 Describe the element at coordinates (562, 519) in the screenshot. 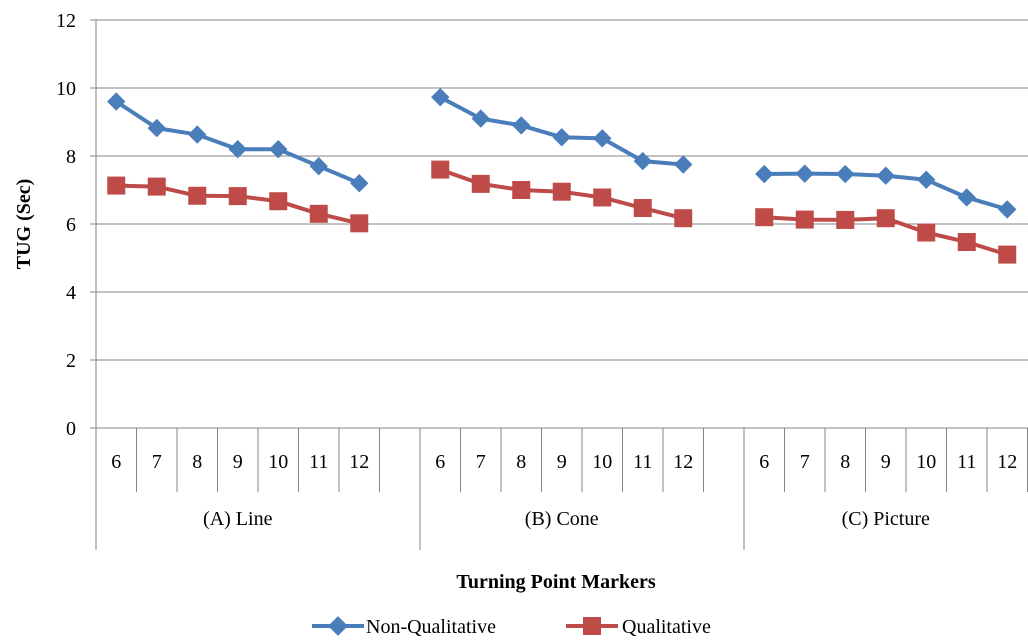

I see `group-label: (B) Cone` at that location.